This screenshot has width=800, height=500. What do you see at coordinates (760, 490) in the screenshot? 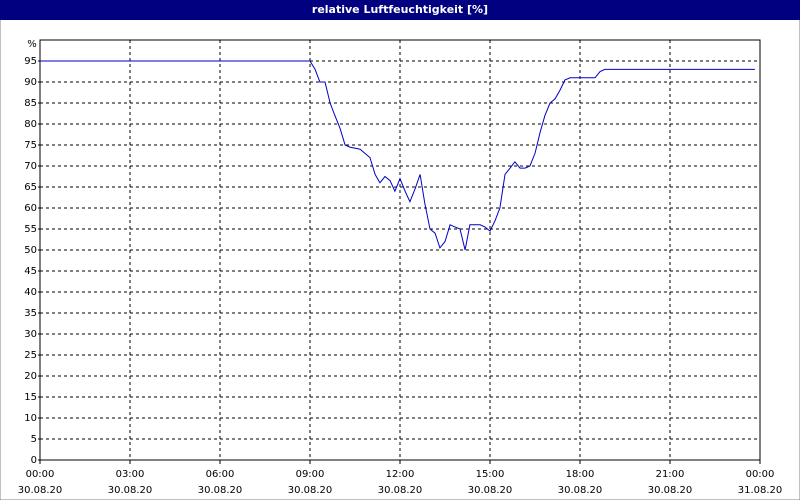
I see `x-tick-date: 31.08.20` at bounding box center [760, 490].